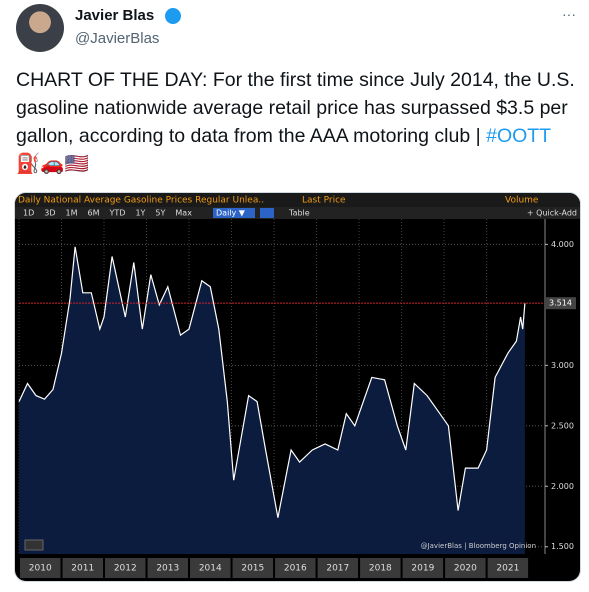 This screenshot has width=589, height=592. What do you see at coordinates (34, 545) in the screenshot?
I see `tool-icon` at bounding box center [34, 545].